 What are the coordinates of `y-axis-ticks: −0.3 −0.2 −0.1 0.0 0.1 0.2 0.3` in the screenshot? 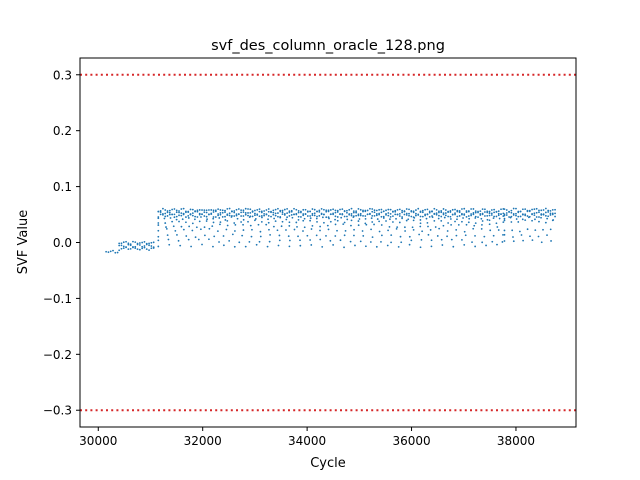 It's located at (61, 243).